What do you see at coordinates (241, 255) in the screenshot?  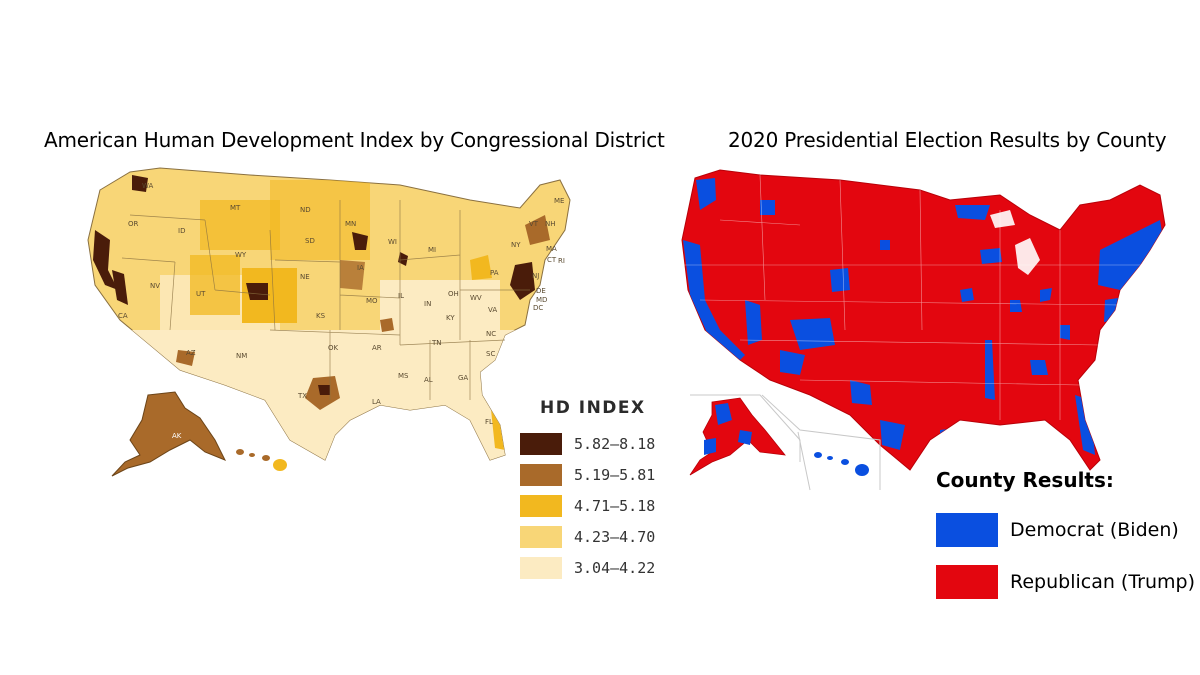 I see `svg-text: WY` at bounding box center [241, 255].